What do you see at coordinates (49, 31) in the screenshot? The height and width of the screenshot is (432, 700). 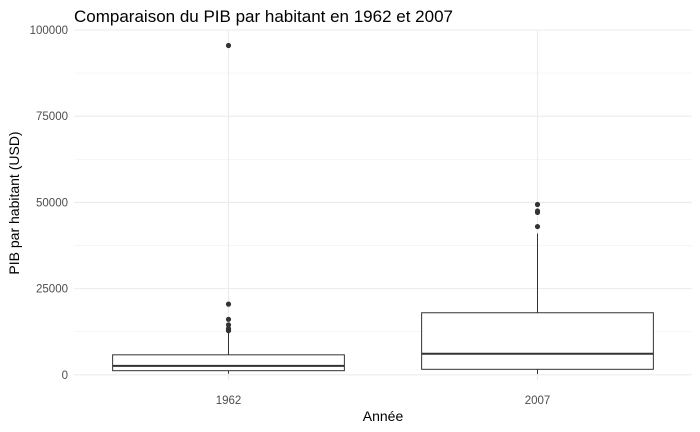 I see `y-tick-label: 100000` at bounding box center [49, 31].